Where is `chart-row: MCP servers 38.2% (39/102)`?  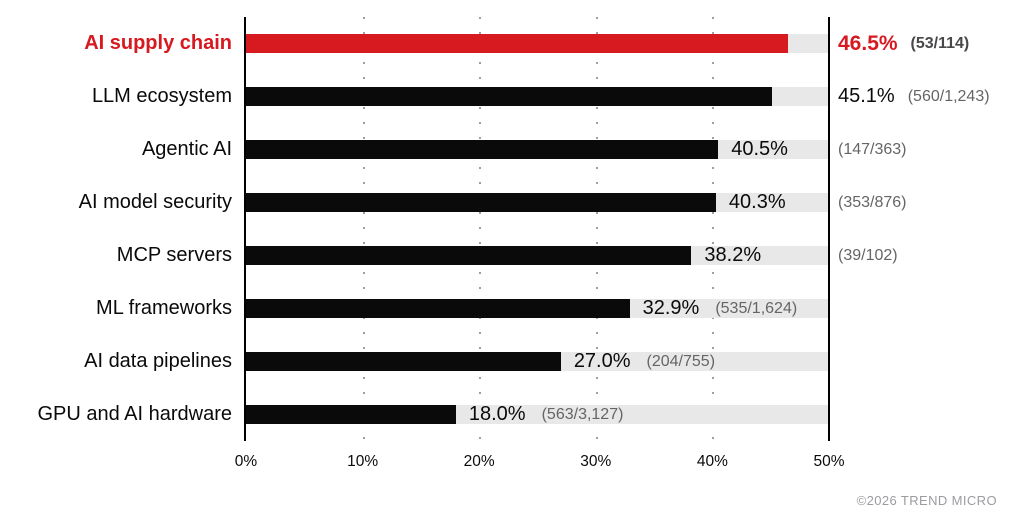 chart-row: MCP servers 38.2% (39/102) is located at coordinates (509, 255).